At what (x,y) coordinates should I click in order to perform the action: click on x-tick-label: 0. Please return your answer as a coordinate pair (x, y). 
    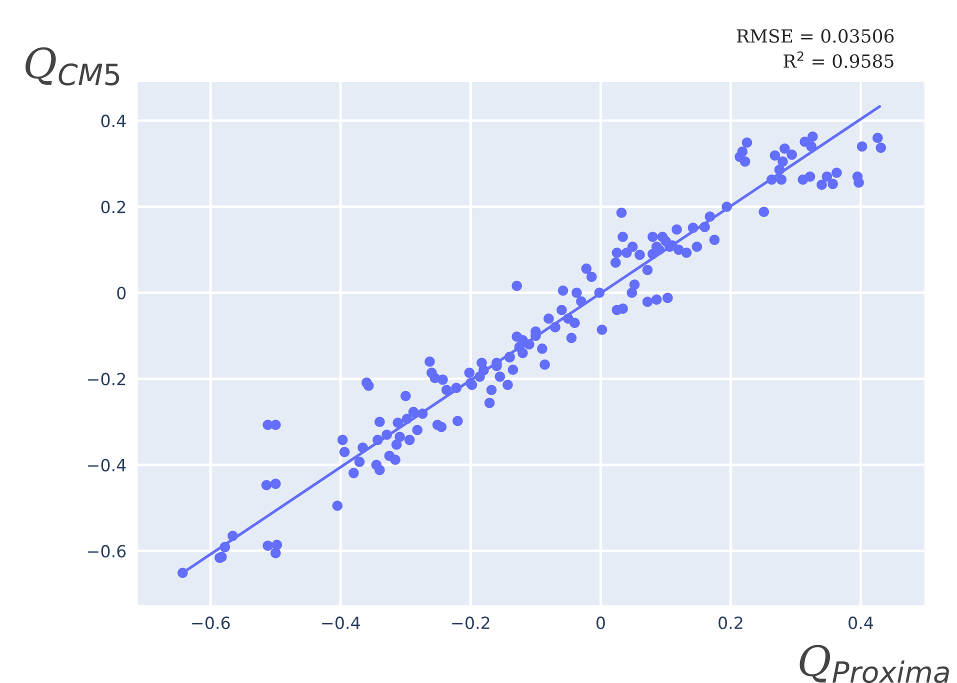
    Looking at the image, I should click on (600, 623).